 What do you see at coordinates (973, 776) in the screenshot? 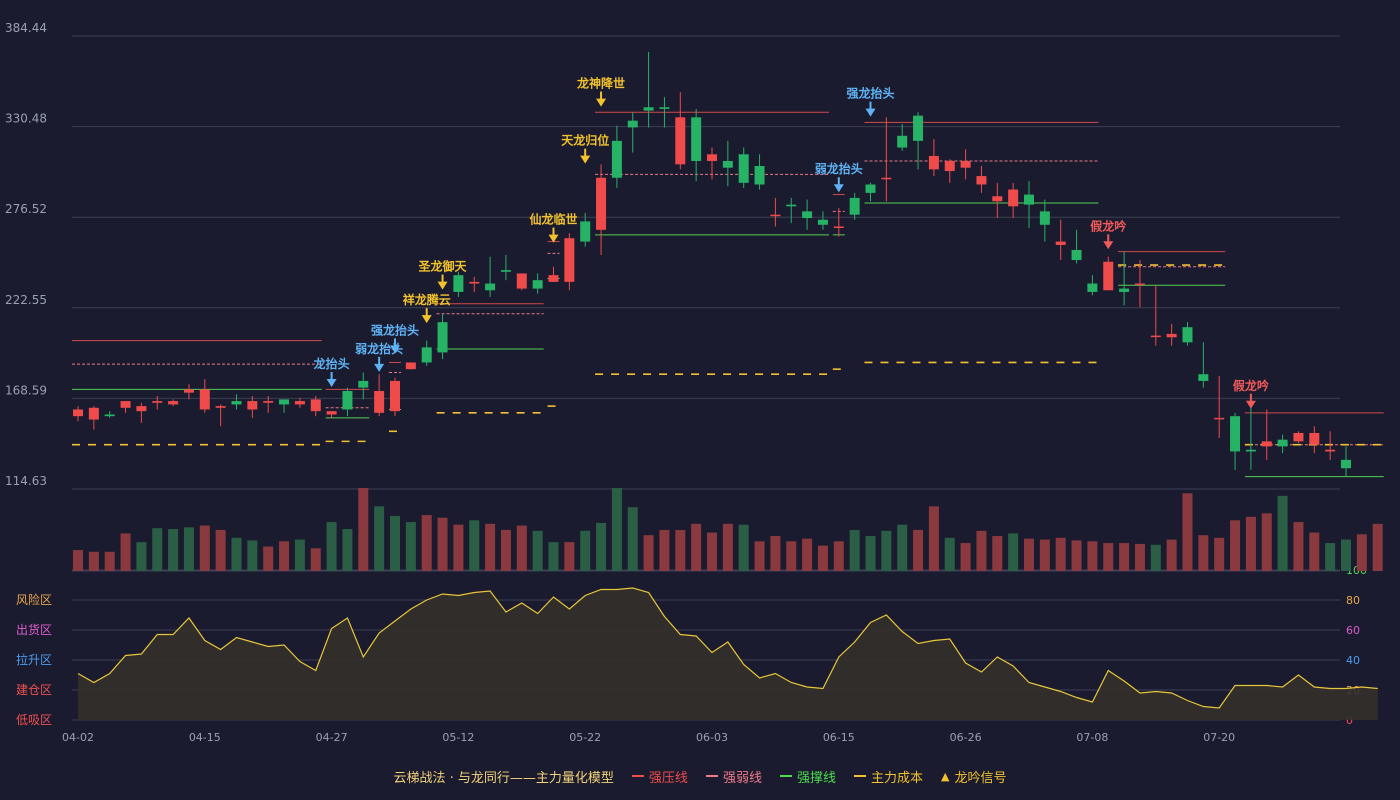
I see `legend-item: ▲ 龙吟信号` at bounding box center [973, 776].